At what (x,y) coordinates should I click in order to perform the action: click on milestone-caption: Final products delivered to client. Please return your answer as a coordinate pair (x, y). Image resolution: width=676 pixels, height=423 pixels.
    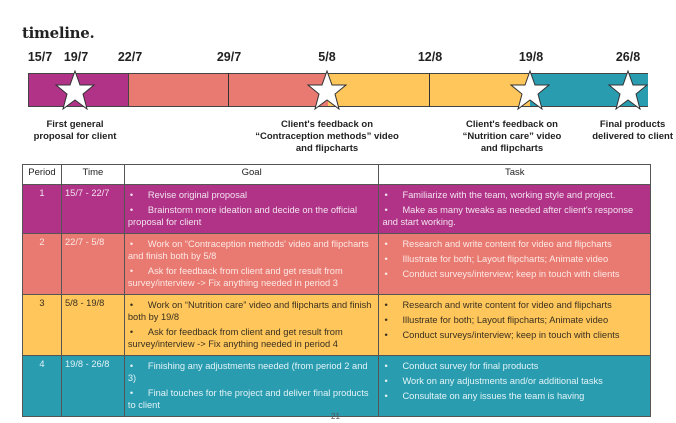
    Looking at the image, I should click on (632, 131).